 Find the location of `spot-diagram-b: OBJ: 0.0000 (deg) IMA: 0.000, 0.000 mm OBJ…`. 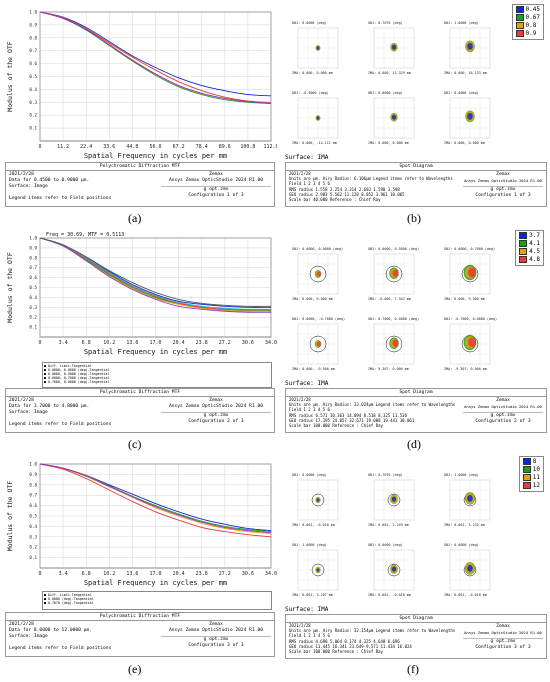

spot-diagram-b: OBJ: 0.0000 (deg) IMA: 0.000, 0.000 mm OBJ… is located at coordinates (391, 83).